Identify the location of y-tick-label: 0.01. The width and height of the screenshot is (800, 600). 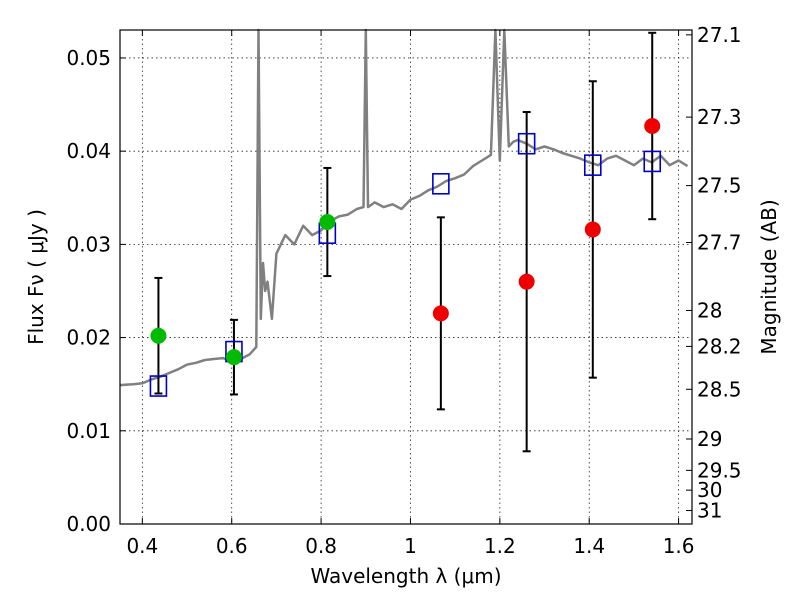
(88, 431).